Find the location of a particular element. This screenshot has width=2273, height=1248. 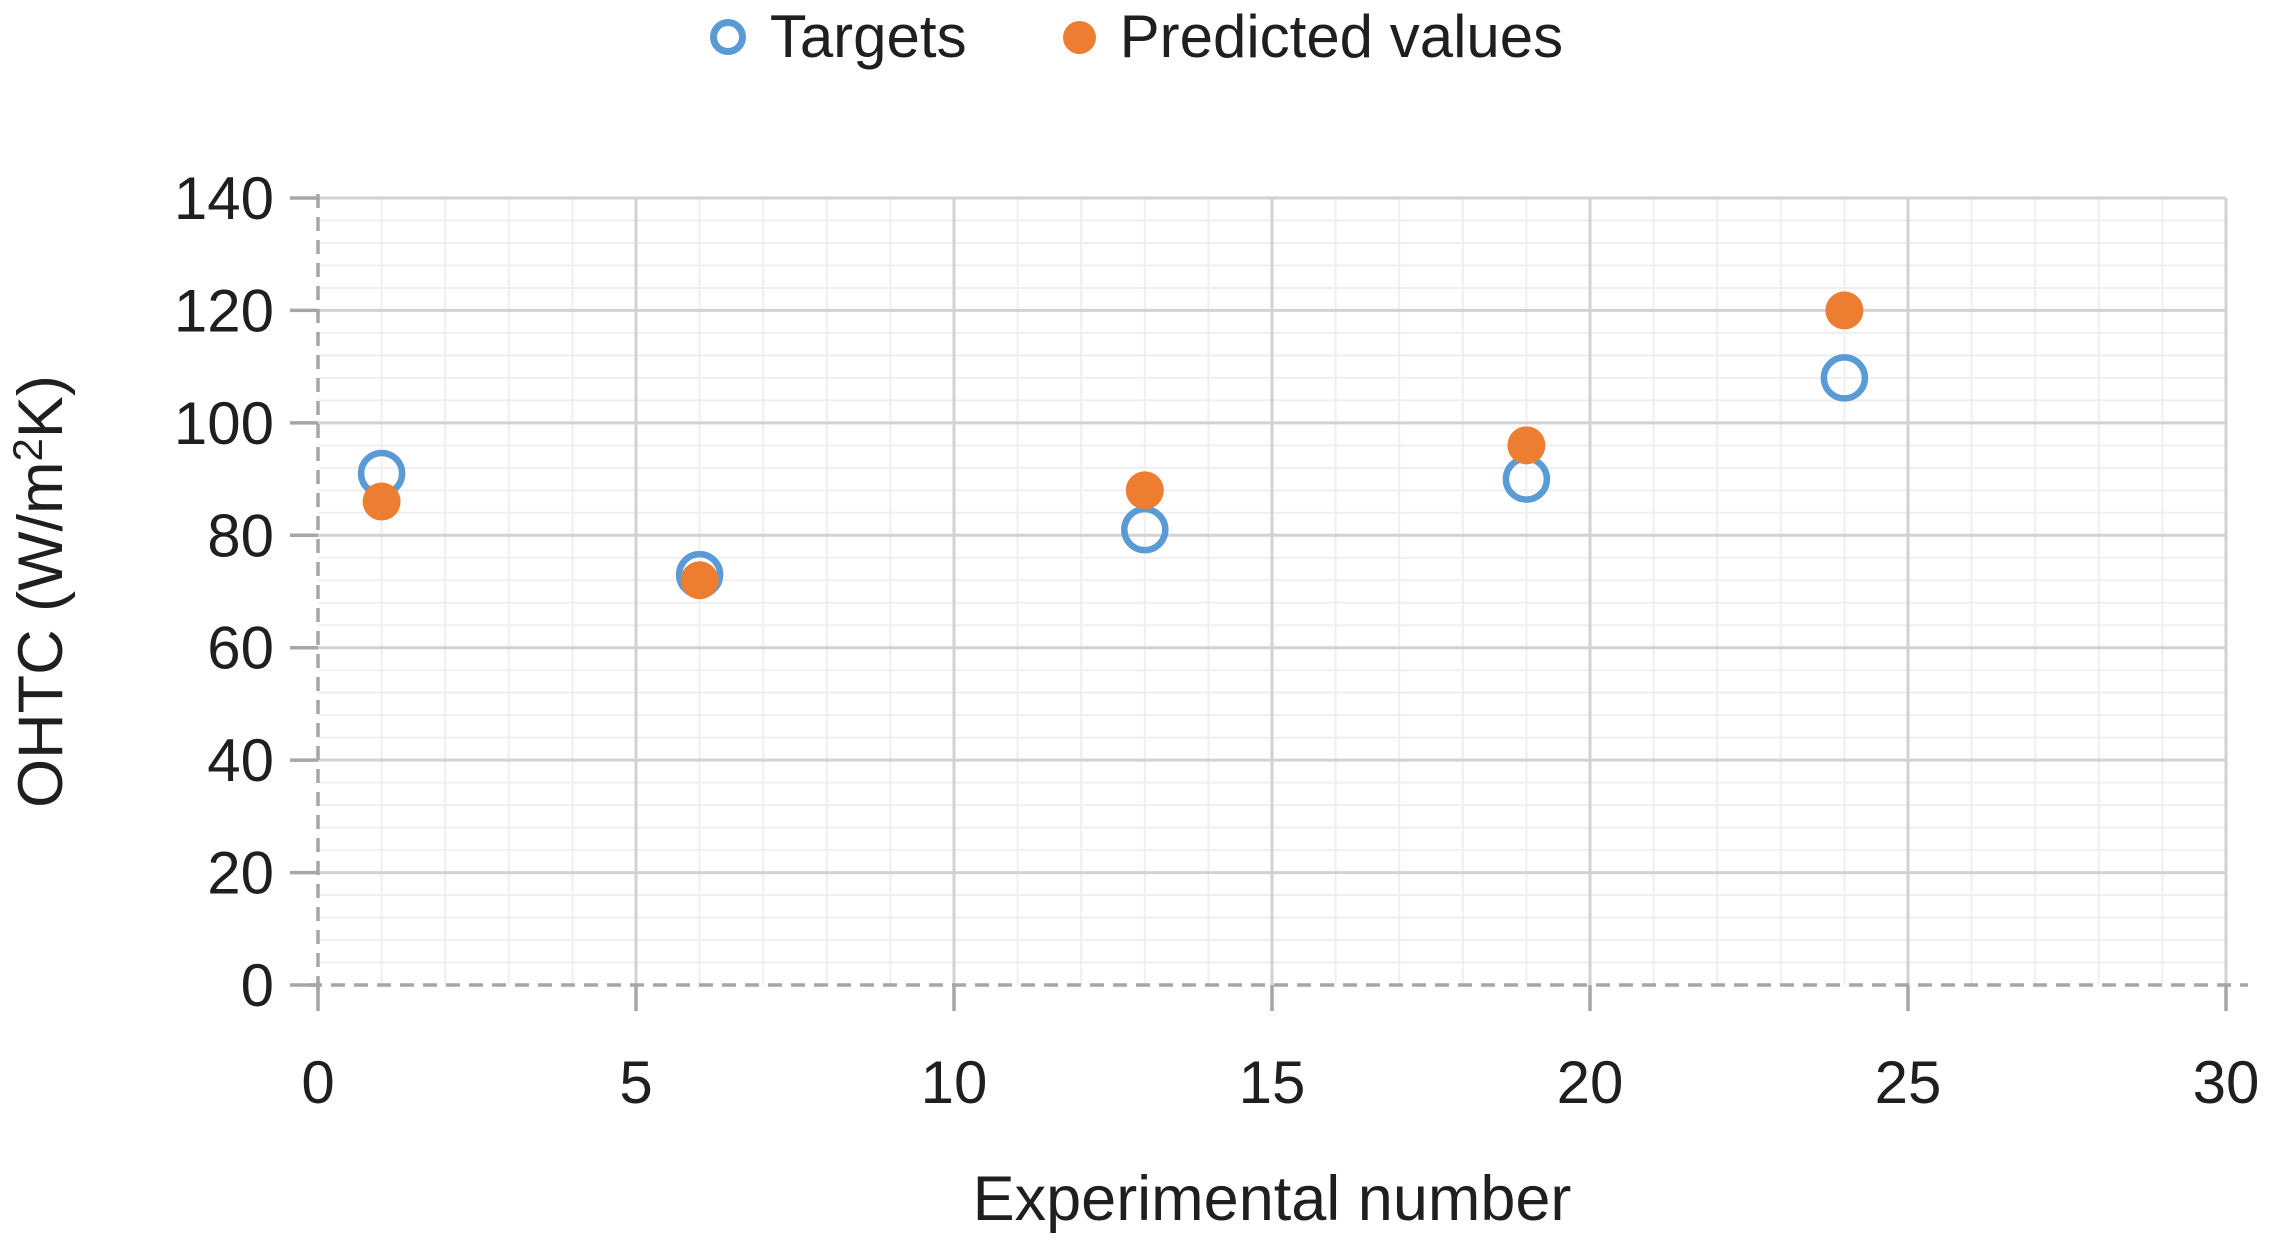

x-axis-title: Experimental number is located at coordinates (1272, 1199).